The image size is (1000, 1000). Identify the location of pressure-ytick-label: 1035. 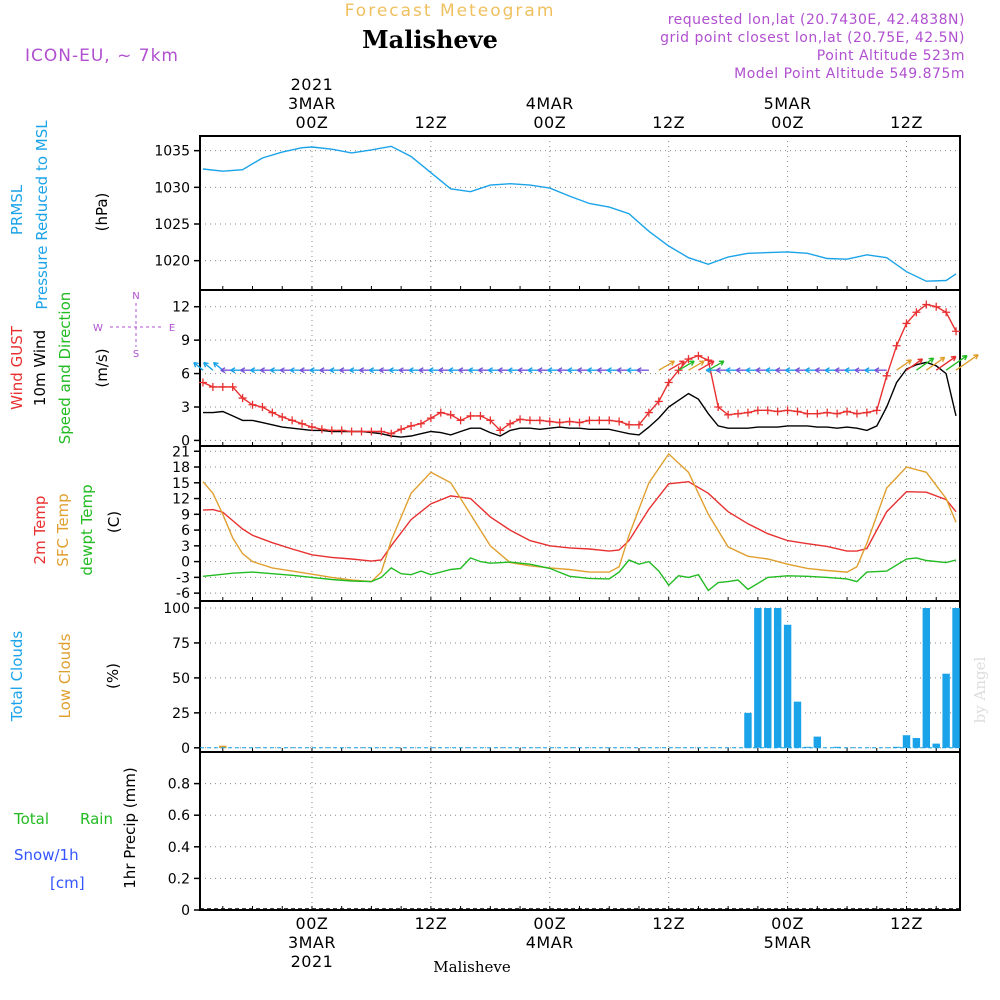
(172, 152).